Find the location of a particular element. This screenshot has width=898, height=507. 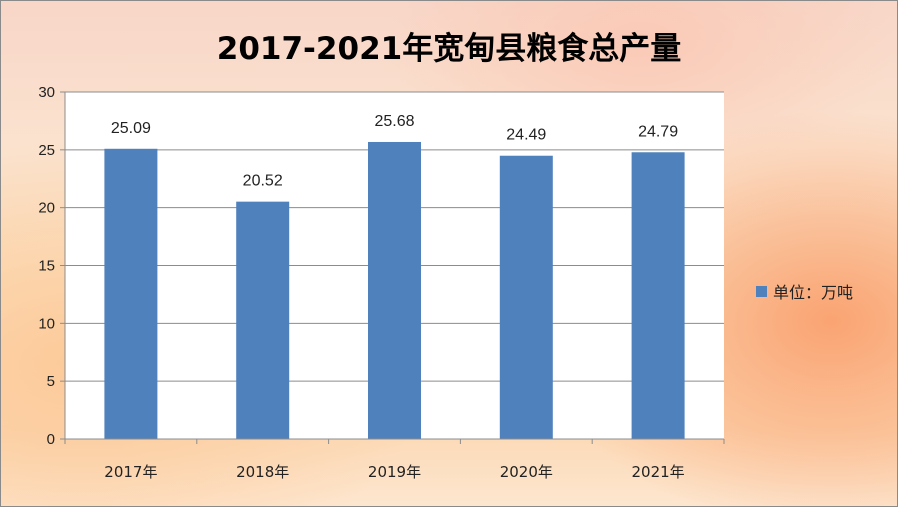

y-tick-label: 5 is located at coordinates (51, 381).